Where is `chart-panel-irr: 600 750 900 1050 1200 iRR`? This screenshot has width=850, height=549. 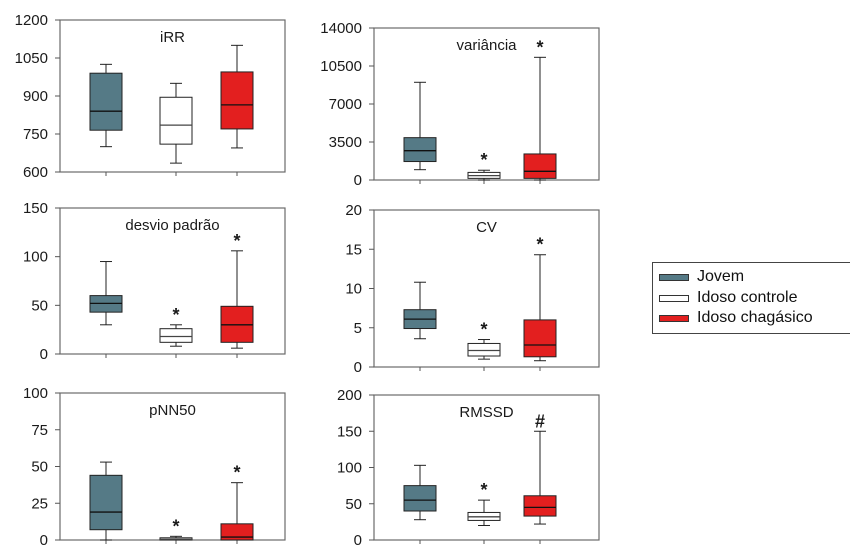
chart-panel-irr: 600 750 900 1050 1200 iRR is located at coordinates (150, 96).